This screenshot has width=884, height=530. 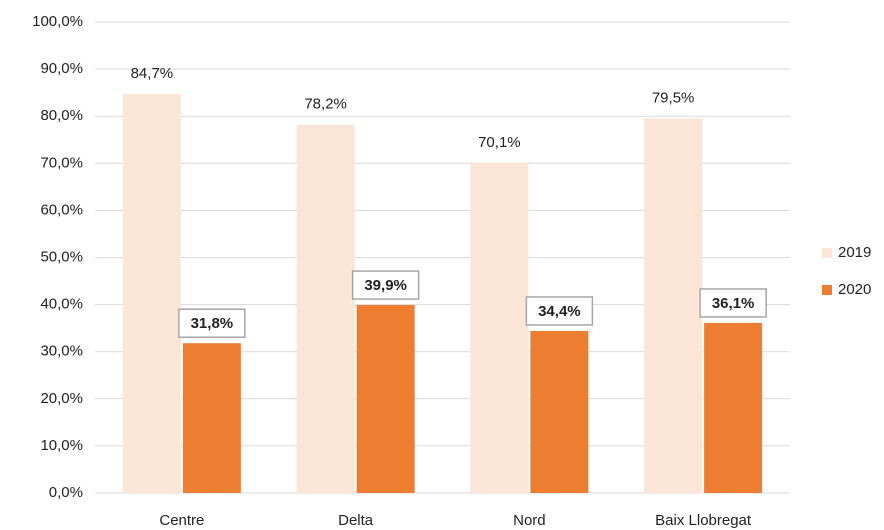 What do you see at coordinates (61, 115) in the screenshot?
I see `y-tick-label: 80,0%` at bounding box center [61, 115].